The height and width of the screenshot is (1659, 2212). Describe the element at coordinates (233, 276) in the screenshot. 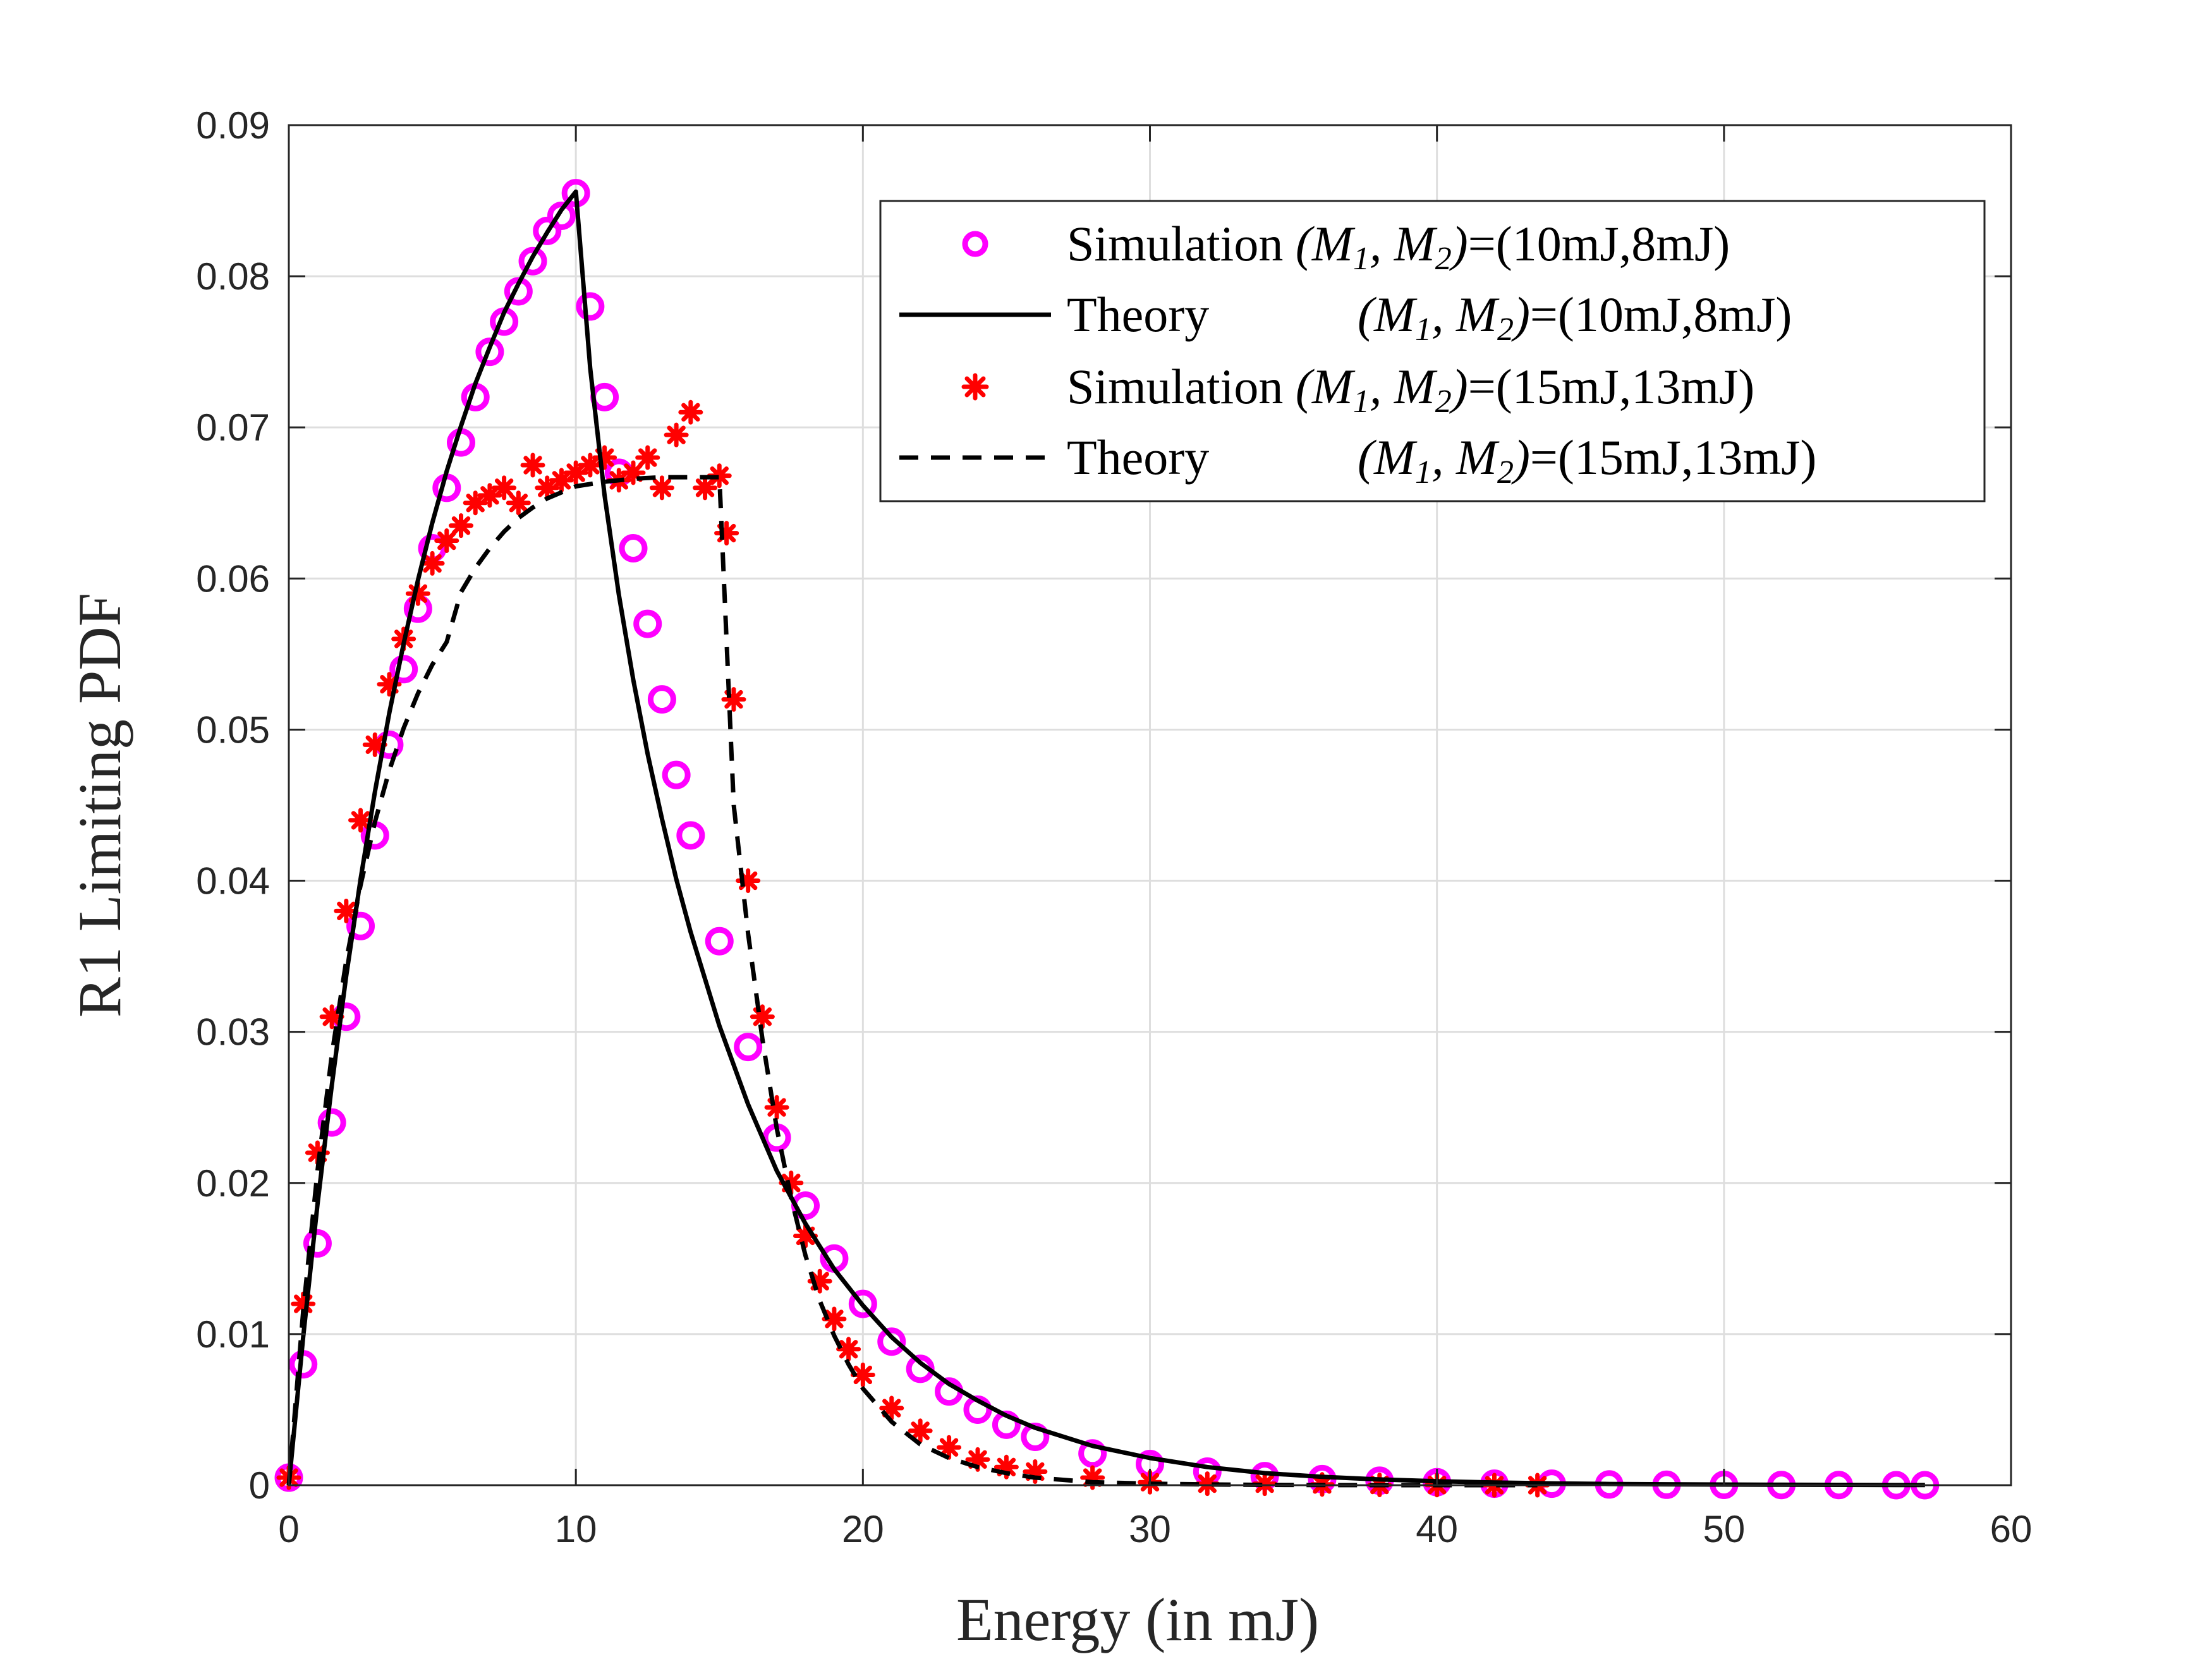

I see `y-tick-label: 0.08` at that location.